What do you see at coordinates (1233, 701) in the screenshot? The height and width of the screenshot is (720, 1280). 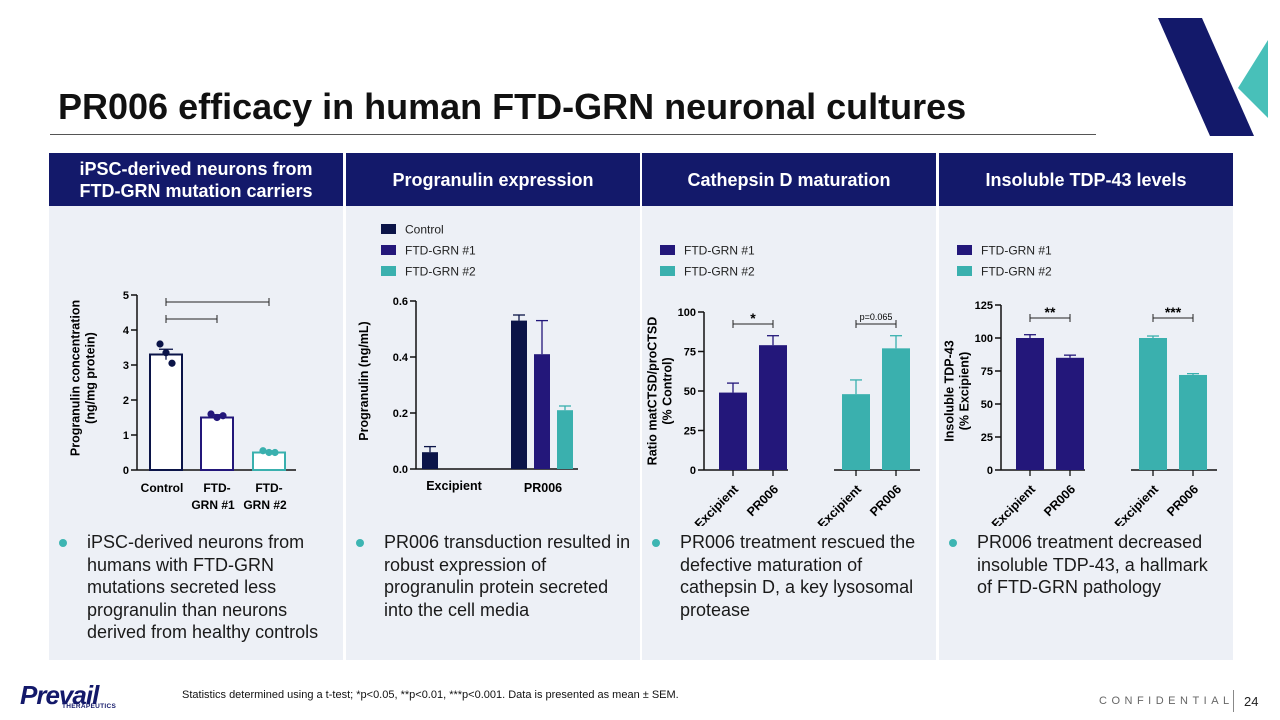 I see `footer-divider` at bounding box center [1233, 701].